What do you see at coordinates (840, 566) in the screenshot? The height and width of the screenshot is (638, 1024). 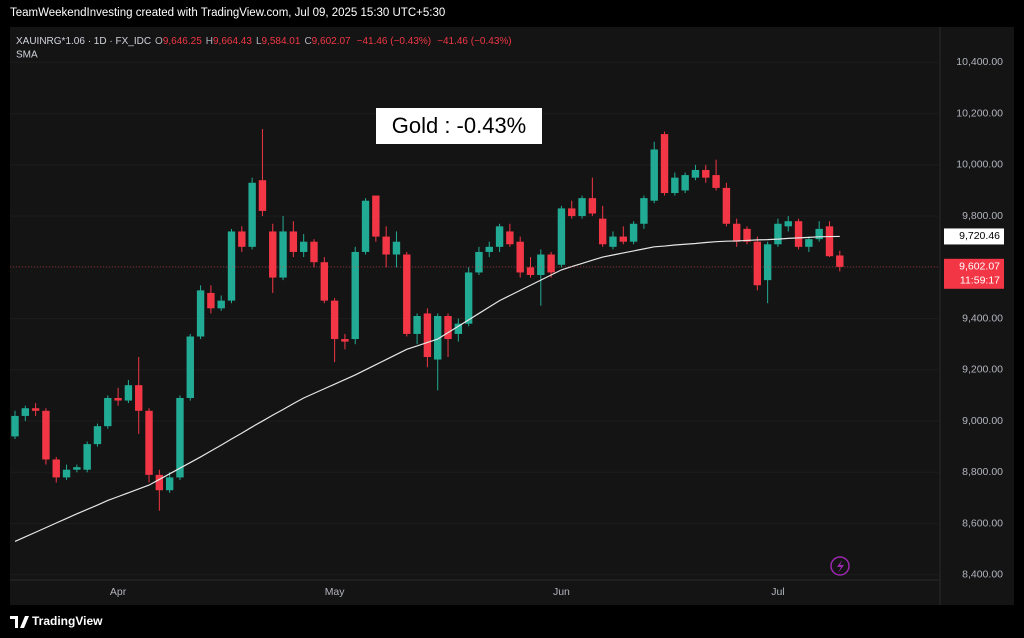 I see `alert-icon` at bounding box center [840, 566].